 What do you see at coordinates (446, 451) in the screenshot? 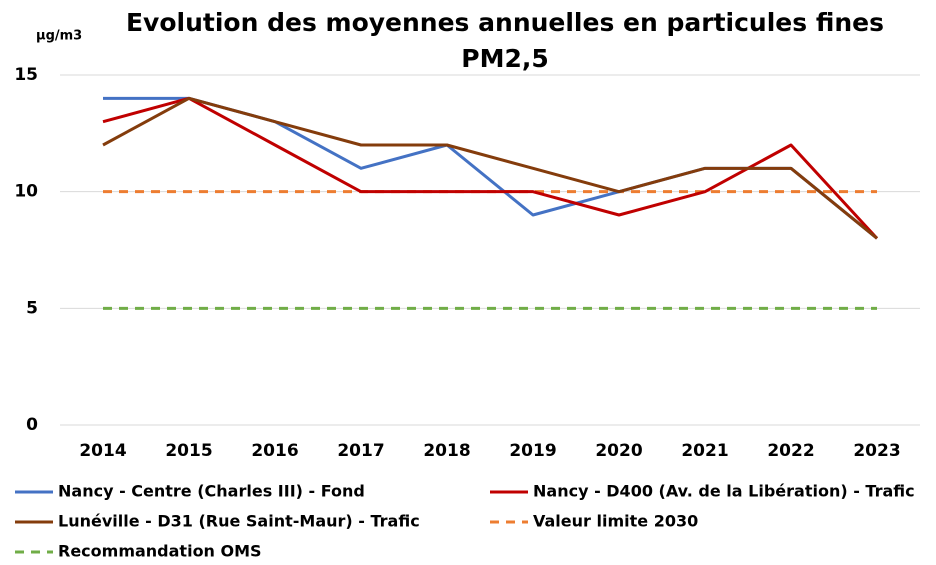
I see `x-tick-label: 2018` at bounding box center [446, 451].